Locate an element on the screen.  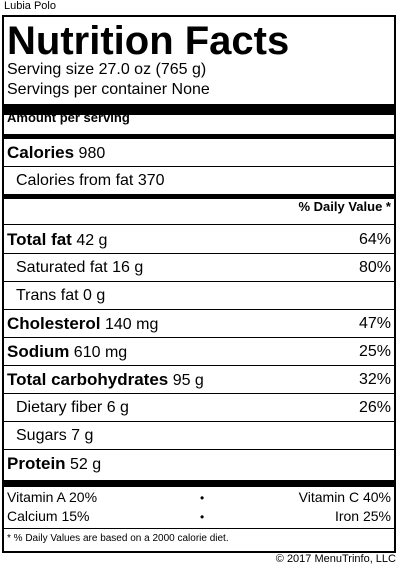
nutrient-label: Total fat is located at coordinates (39, 239).